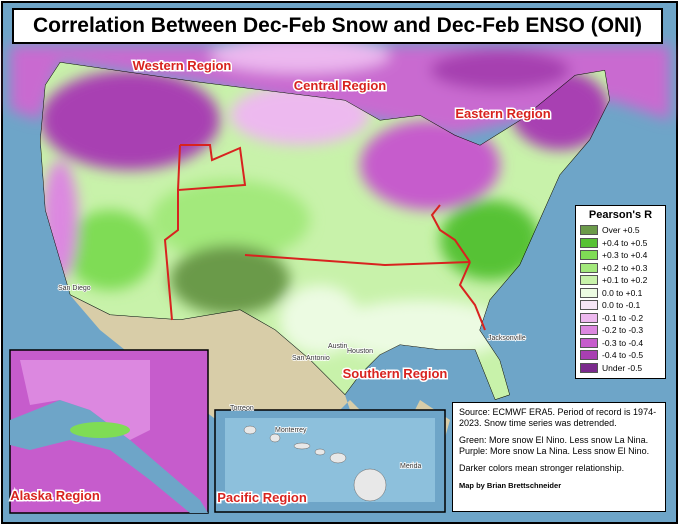  I want to click on legend-label: +0.3 to +0.4, so click(625, 255).